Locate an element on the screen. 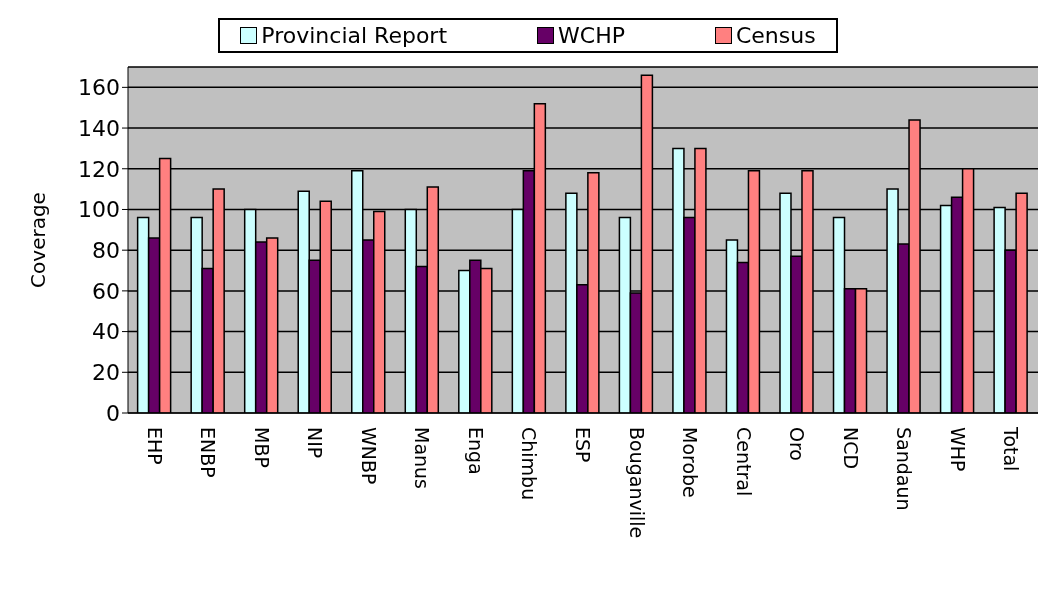  x-tick-label: NCD is located at coordinates (850, 448).